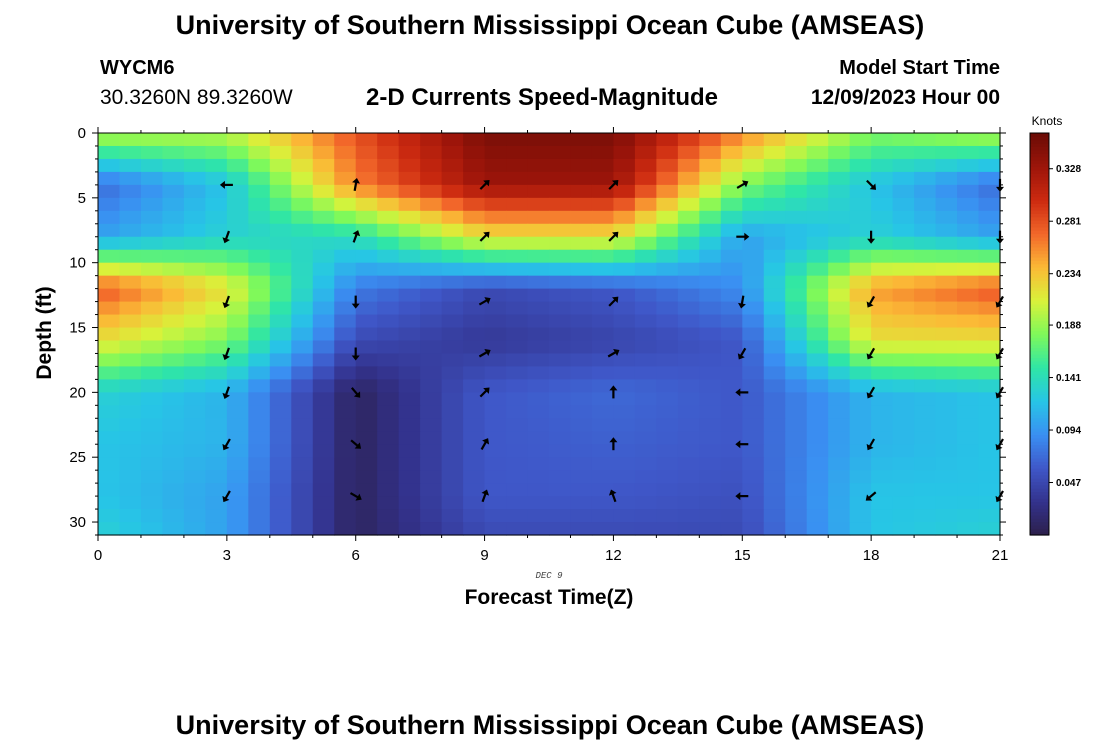 The height and width of the screenshot is (750, 1100). What do you see at coordinates (1055, 334) in the screenshot?
I see `colorbar: 0.047 0.094 0.141 0.188 0.234 0.281 0.328` at bounding box center [1055, 334].